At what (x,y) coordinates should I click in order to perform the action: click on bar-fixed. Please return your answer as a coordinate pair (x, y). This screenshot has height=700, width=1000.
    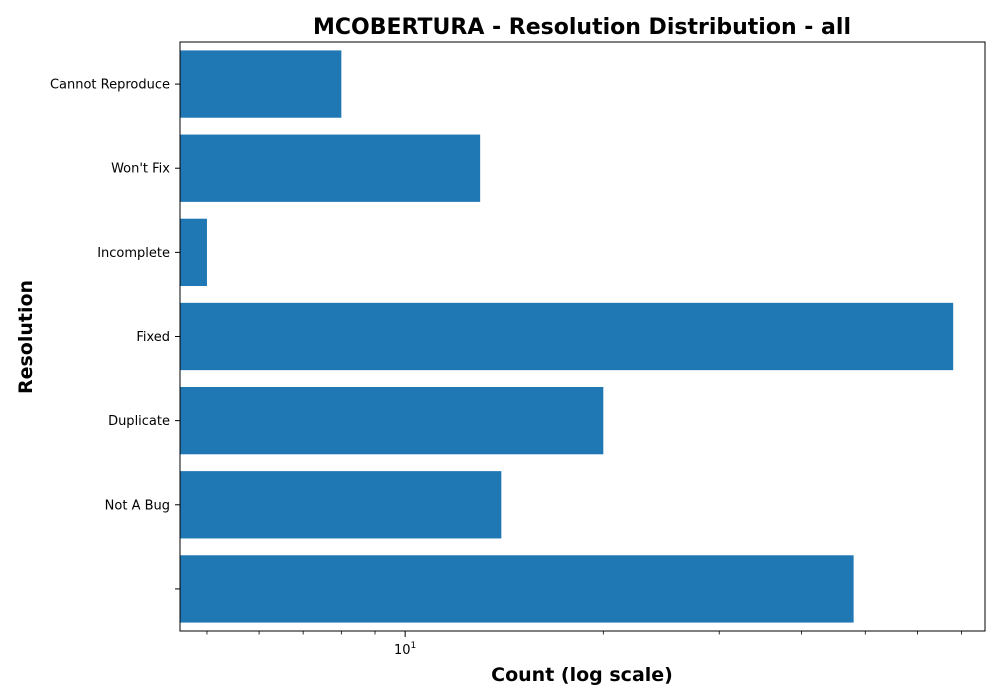
    Looking at the image, I should click on (567, 336).